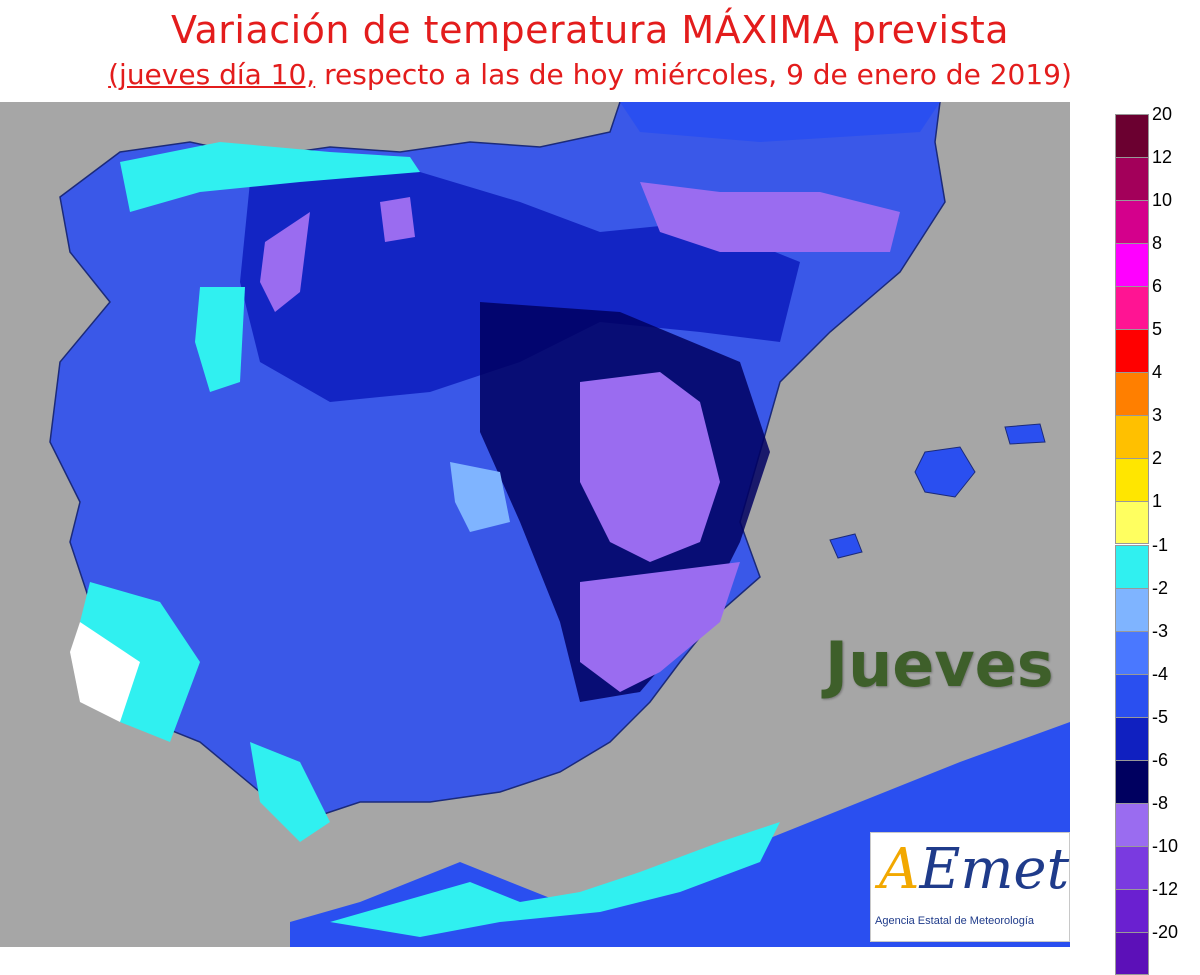 This screenshot has height=975, width=1200. Describe the element at coordinates (1162, 114) in the screenshot. I see `legend-label: 20` at that location.